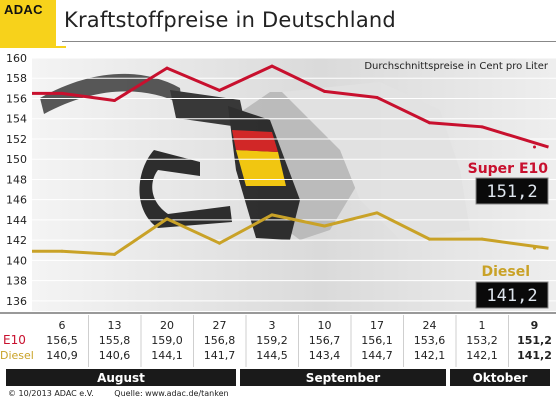 The image size is (556, 402). Describe the element at coordinates (62, 355) in the screenshot. I see `diesel-price-cell: 140,9` at that location.